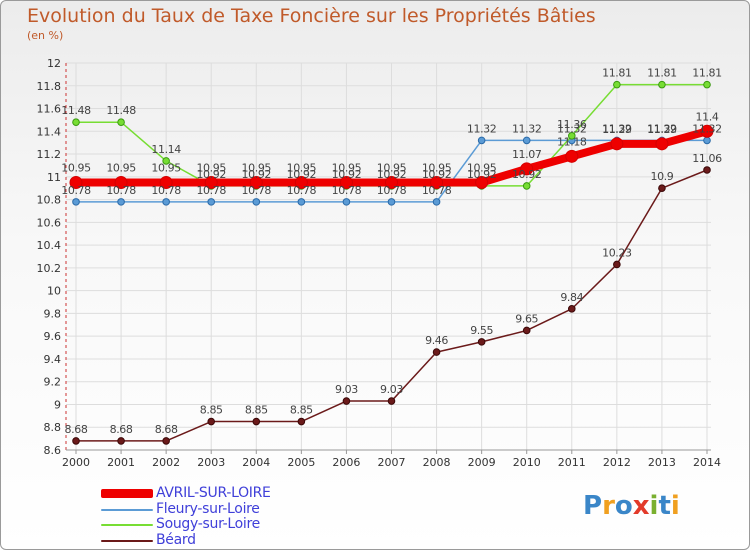 The image size is (750, 550). Describe the element at coordinates (166, 149) in the screenshot. I see `data-label-sougy: 11.14` at that location.